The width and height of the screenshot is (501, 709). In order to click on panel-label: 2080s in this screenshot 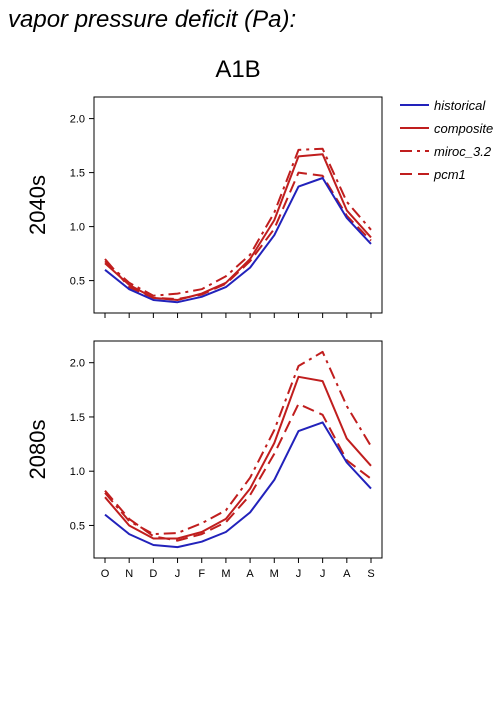, I will do `click(37, 450)`.